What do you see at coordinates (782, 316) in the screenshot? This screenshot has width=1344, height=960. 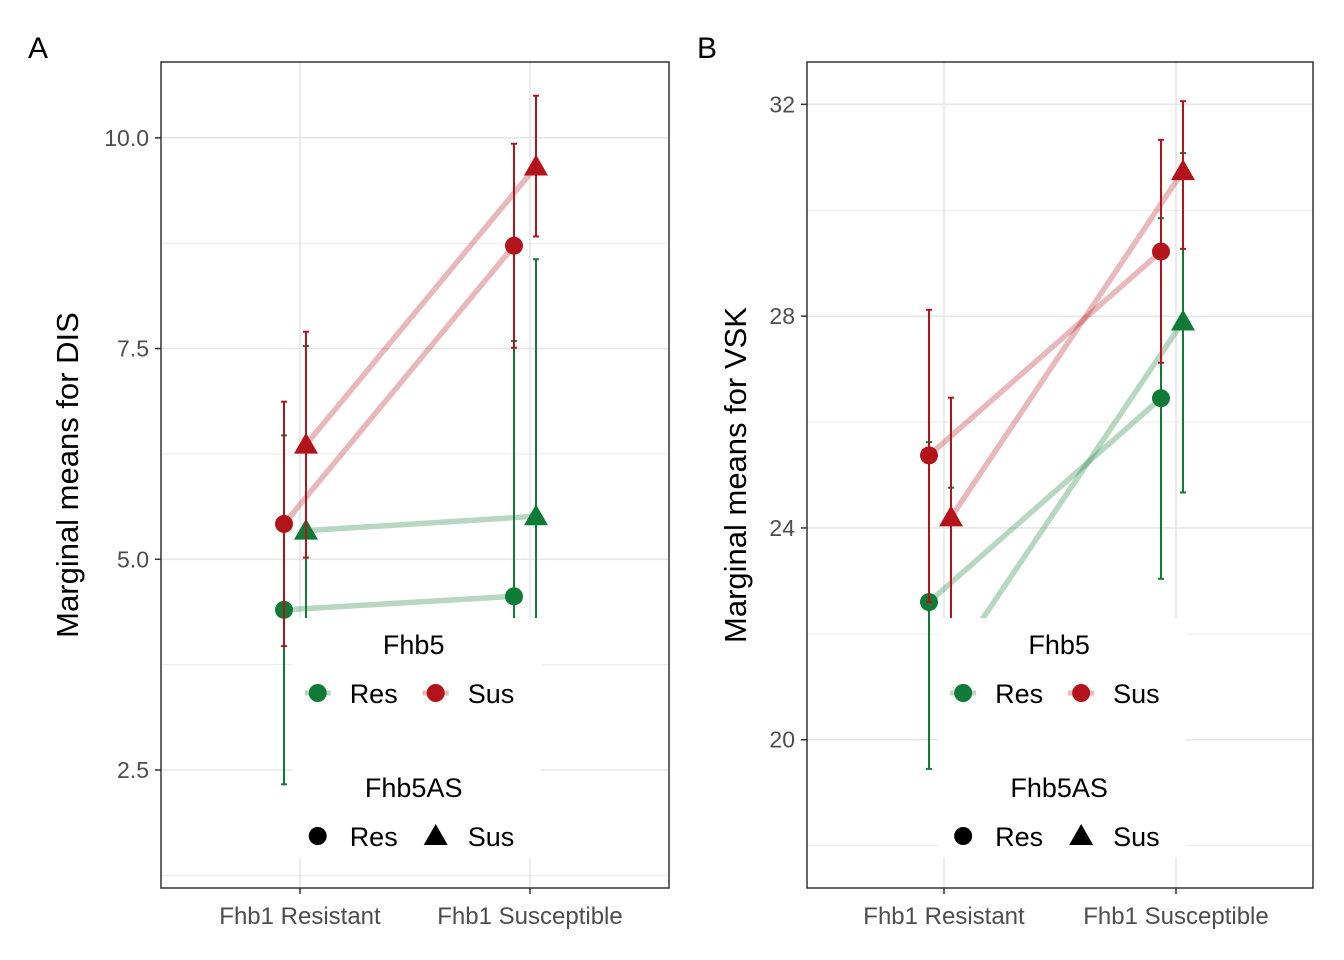 I see `y-tick-label: 28` at bounding box center [782, 316].